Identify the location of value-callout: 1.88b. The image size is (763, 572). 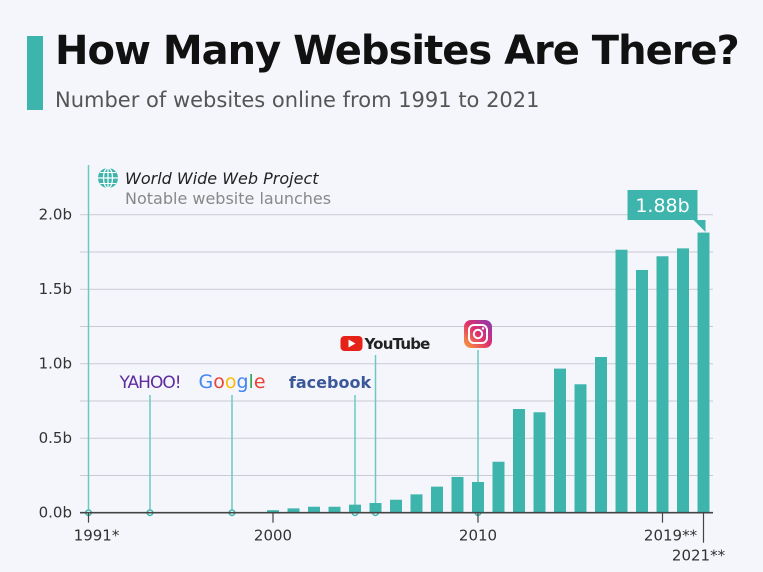
(666, 211).